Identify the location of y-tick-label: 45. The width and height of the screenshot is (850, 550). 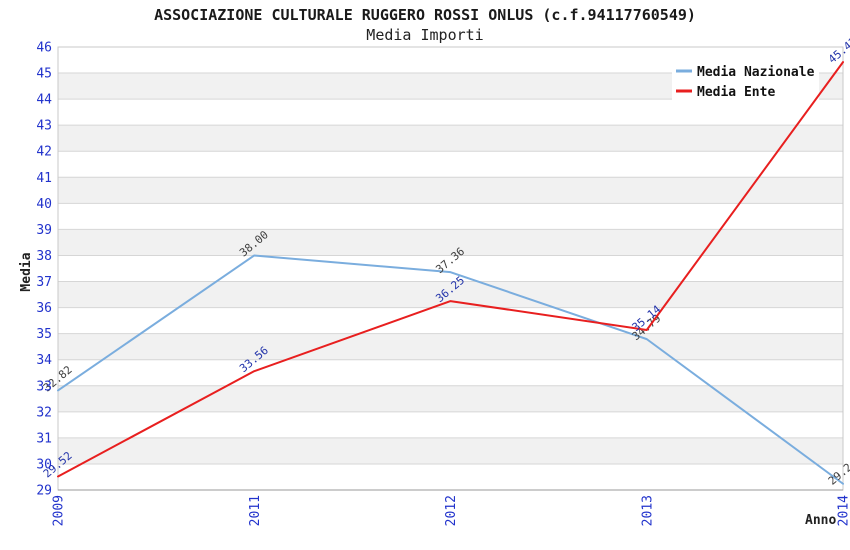
(44, 74).